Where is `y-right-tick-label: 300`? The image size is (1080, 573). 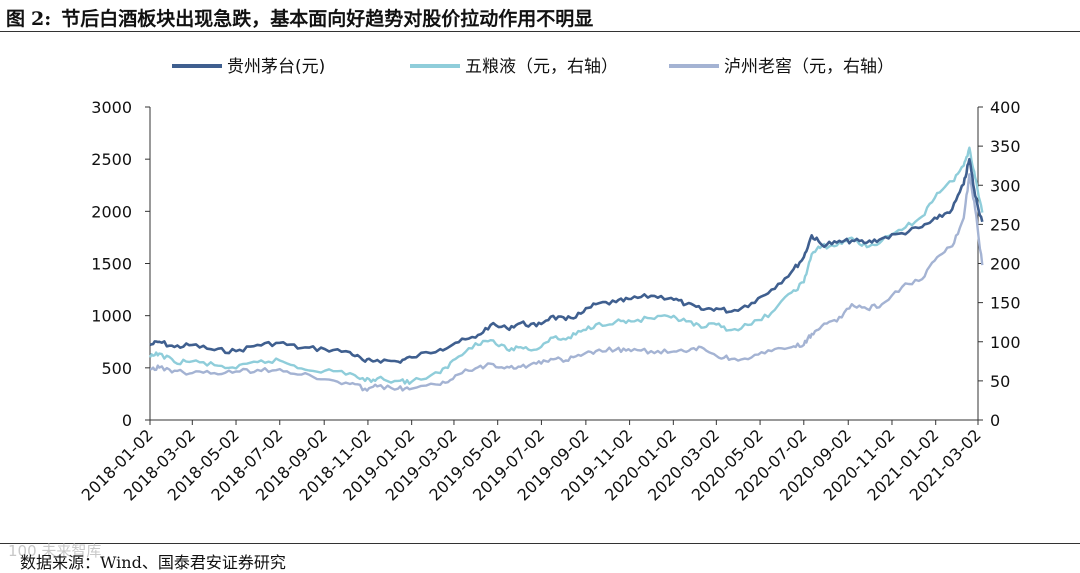 y-right-tick-label: 300 is located at coordinates (1005, 185).